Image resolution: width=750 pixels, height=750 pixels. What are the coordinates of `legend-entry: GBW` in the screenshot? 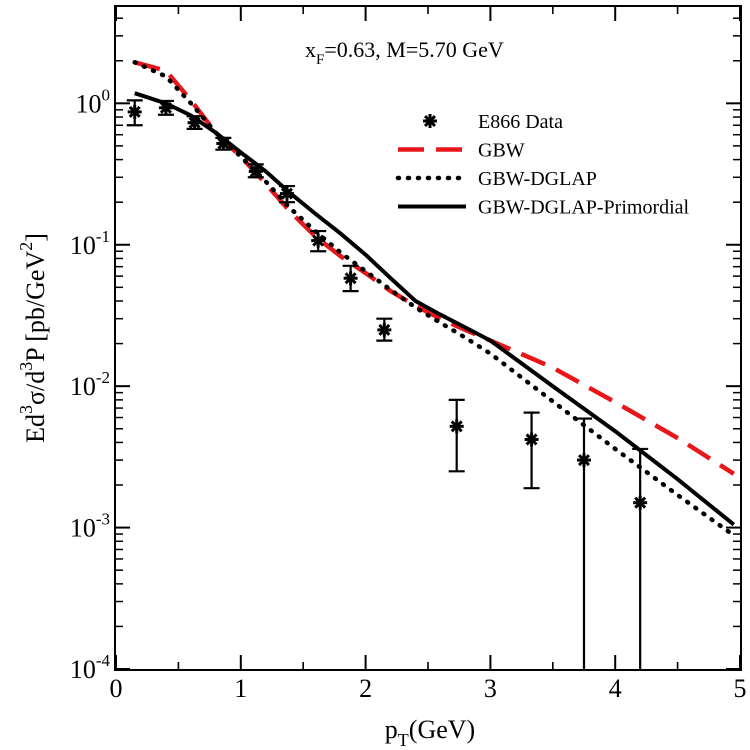 It's located at (461, 151).